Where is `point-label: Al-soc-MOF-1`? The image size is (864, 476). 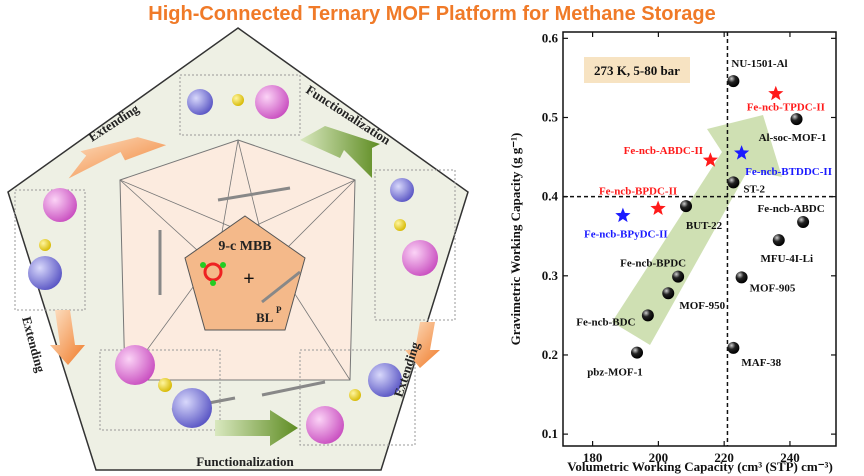
point-label: Al-soc-MOF-1 is located at coordinates (793, 138).